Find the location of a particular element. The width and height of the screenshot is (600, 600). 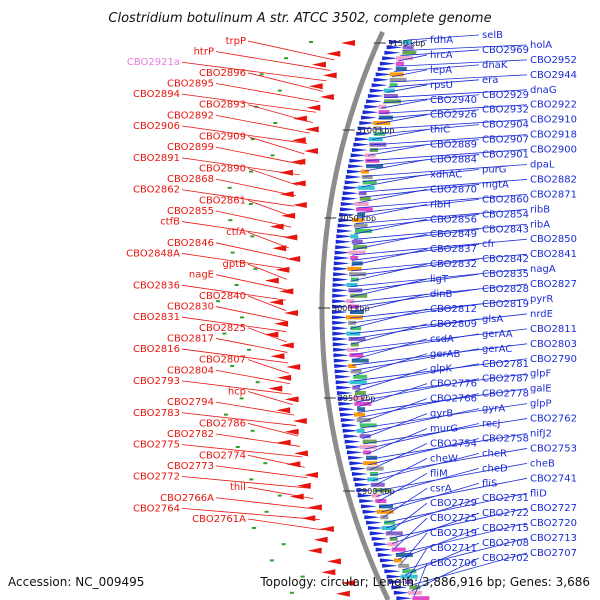

forward-gene-label: cheR is located at coordinates (494, 453).